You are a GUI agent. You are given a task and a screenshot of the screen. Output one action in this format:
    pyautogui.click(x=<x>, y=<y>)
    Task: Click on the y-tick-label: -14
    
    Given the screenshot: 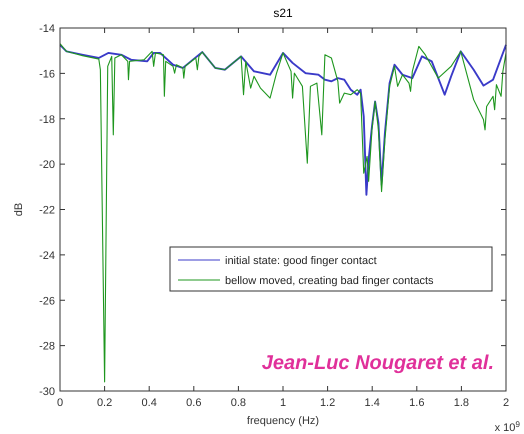 What is the action you would take?
    pyautogui.click(x=47, y=29)
    